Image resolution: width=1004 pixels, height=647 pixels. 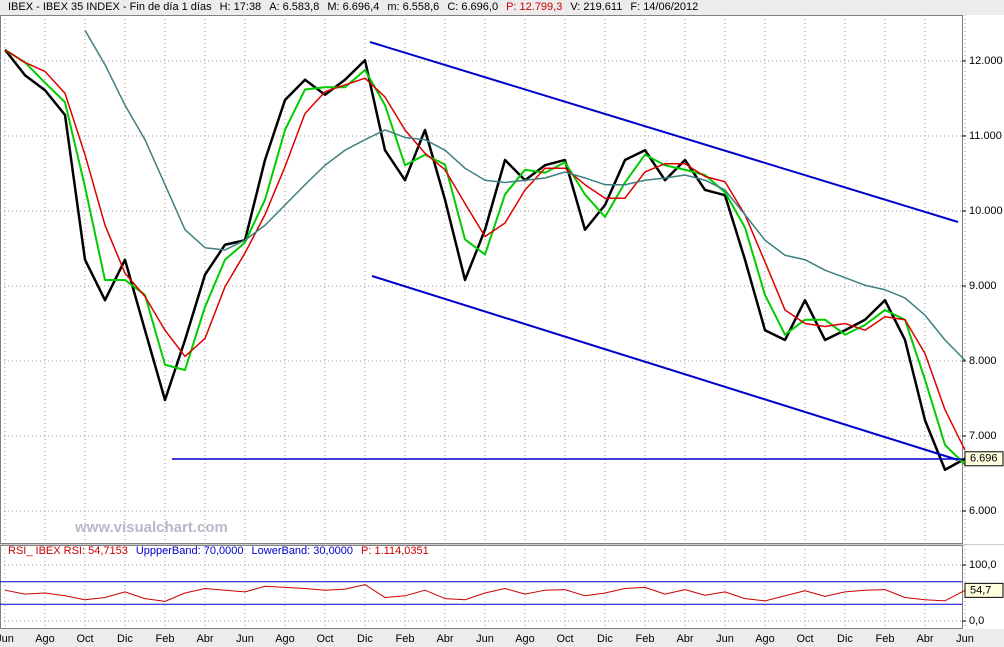 I want to click on info-item: IBEX - IBEX 35 INDEX - Fin de día 1 días, so click(x=110, y=7).